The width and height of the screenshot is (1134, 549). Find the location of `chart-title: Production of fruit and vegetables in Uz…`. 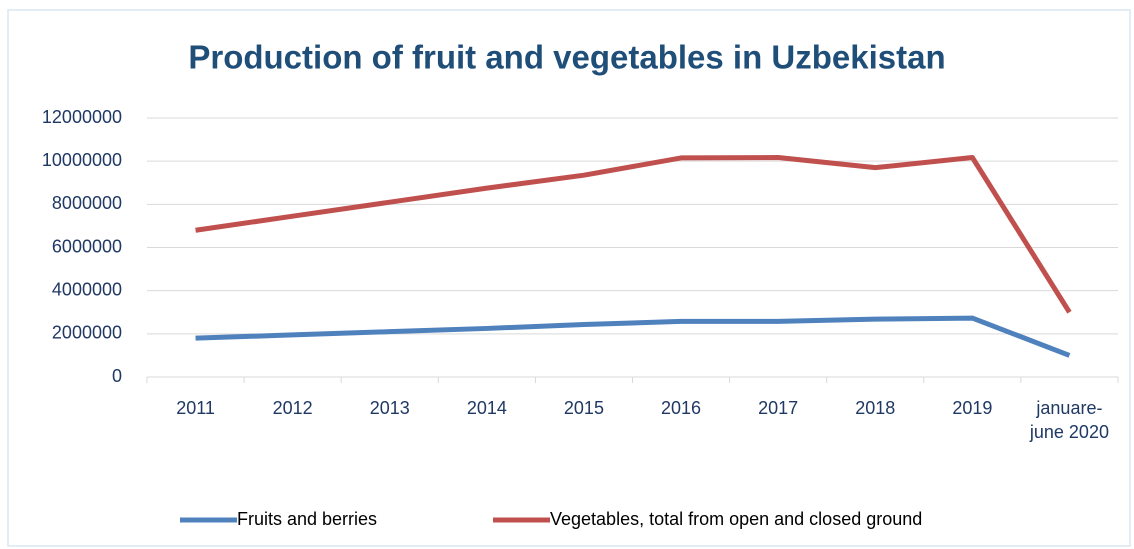

chart-title: Production of fruit and vegetables in Uz… is located at coordinates (566, 57).